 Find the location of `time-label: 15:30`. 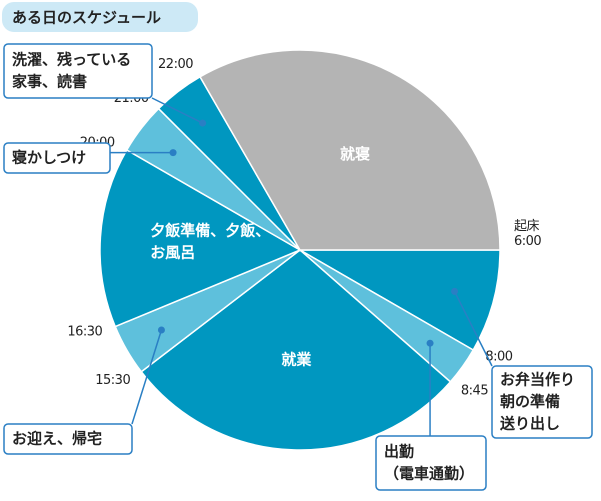

time-label: 15:30 is located at coordinates (112, 380).